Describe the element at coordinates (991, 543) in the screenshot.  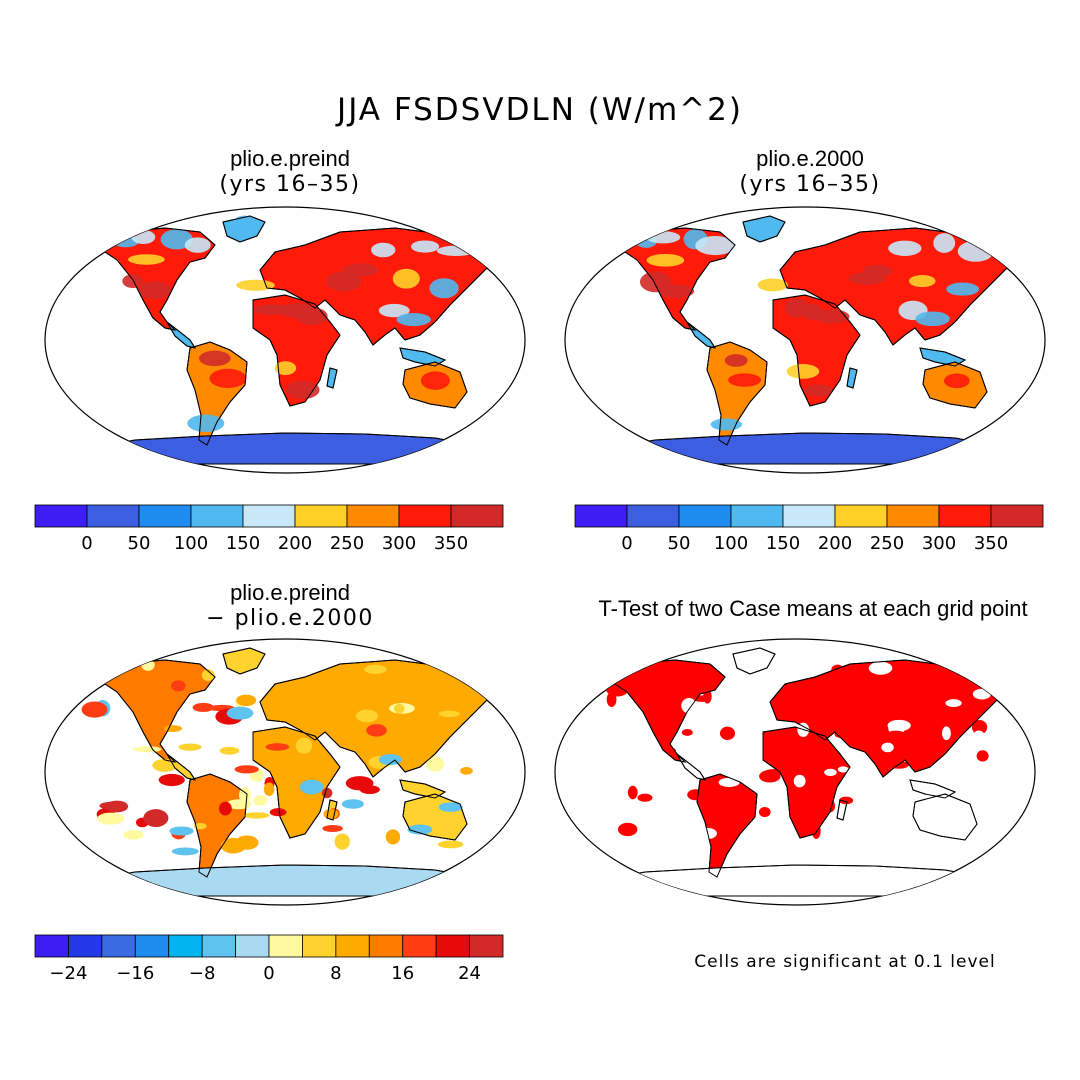
I see `colorbar-tick-label: 350` at that location.